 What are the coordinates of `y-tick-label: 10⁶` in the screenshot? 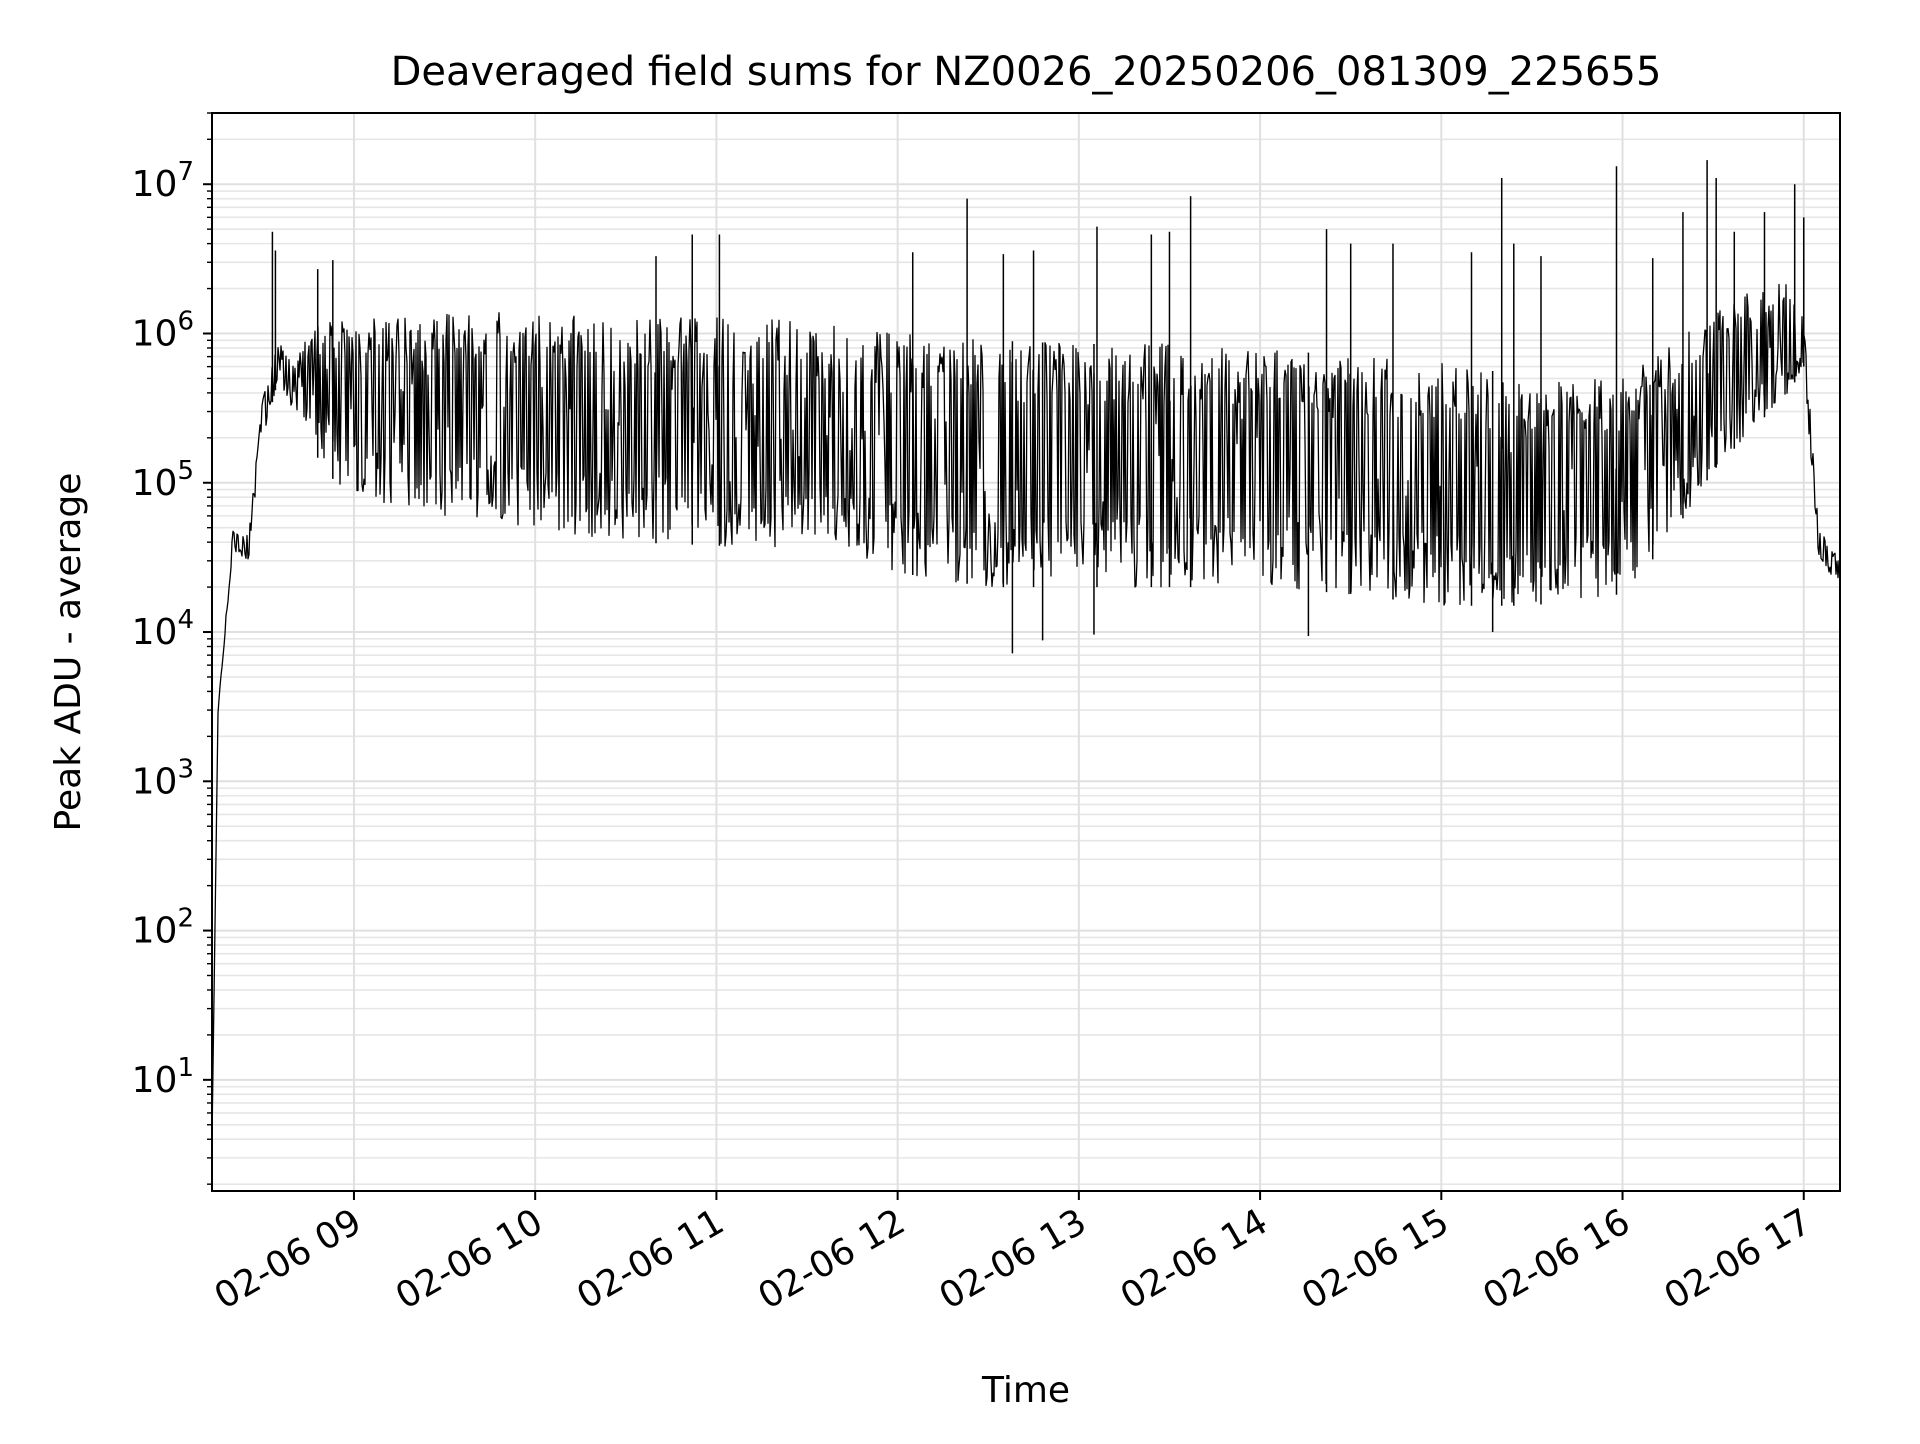 It's located at (163, 330).